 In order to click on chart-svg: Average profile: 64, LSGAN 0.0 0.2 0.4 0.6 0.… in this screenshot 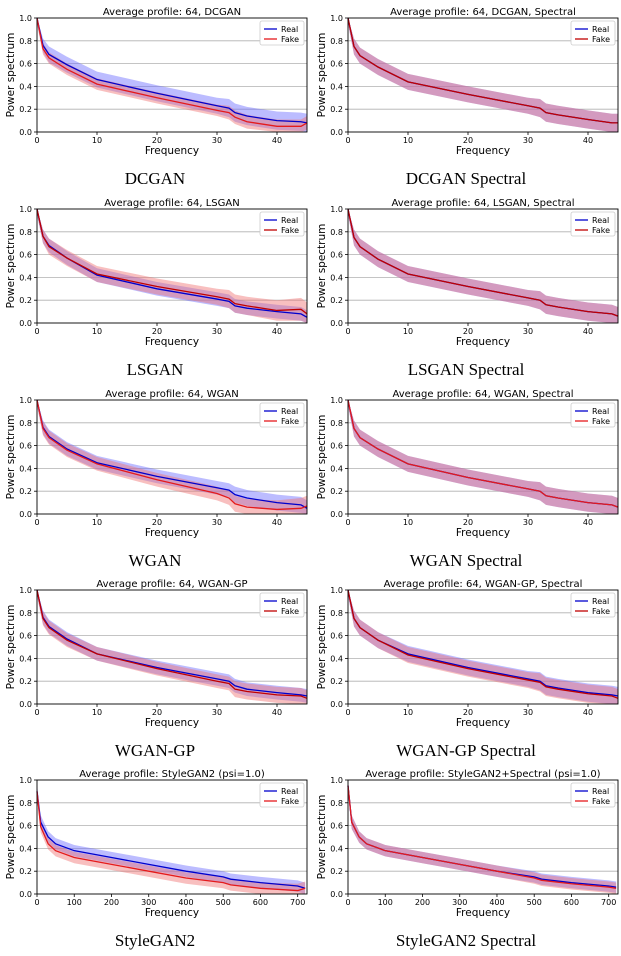, I will do `click(156, 273)`.